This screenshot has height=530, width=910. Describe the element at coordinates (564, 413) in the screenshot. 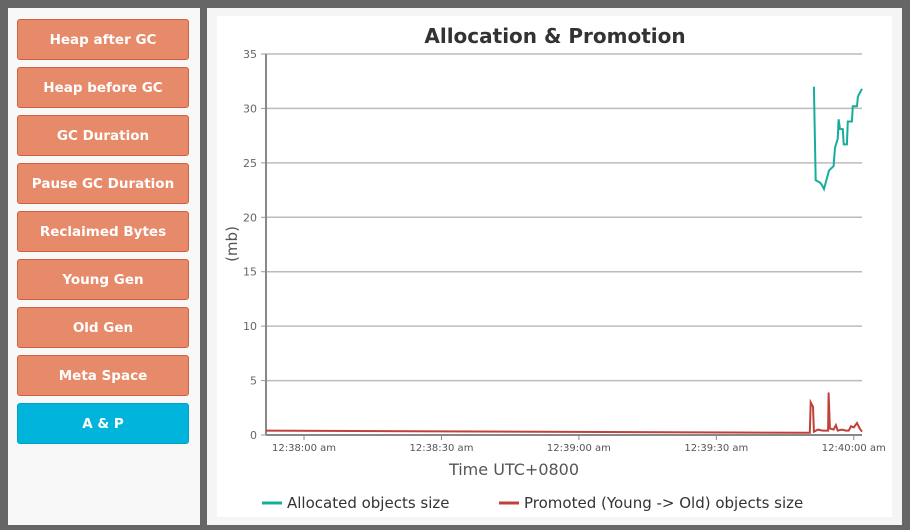

I see `series-line-promoted` at that location.